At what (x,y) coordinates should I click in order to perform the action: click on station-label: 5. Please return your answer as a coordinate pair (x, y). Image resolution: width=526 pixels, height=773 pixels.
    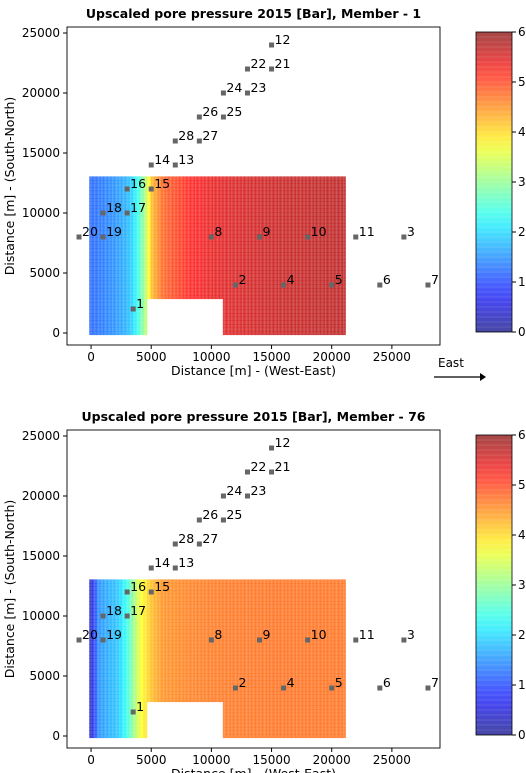
    Looking at the image, I should click on (339, 279).